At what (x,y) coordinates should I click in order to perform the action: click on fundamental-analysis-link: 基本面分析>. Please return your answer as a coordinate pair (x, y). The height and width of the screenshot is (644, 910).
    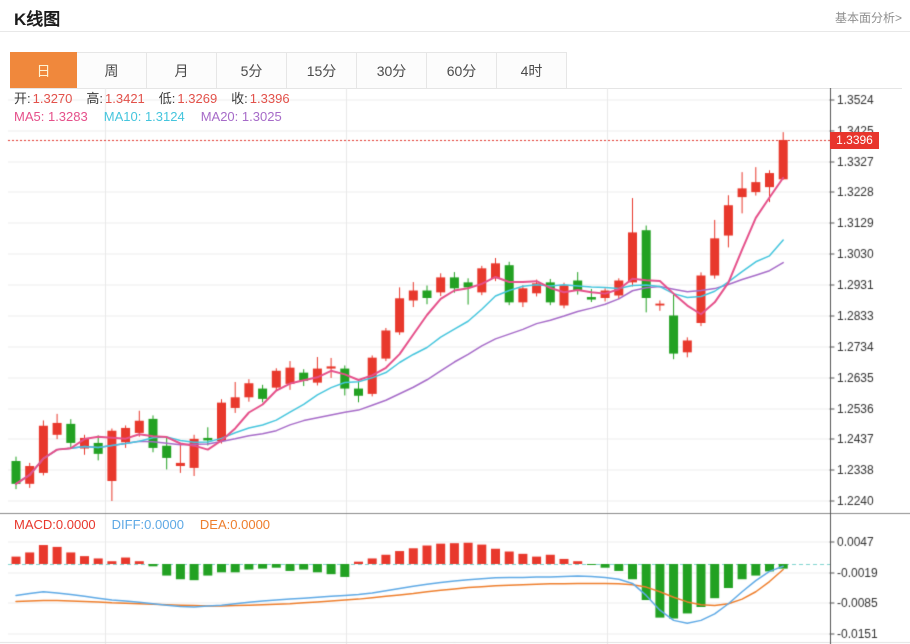
    Looking at the image, I should click on (868, 18).